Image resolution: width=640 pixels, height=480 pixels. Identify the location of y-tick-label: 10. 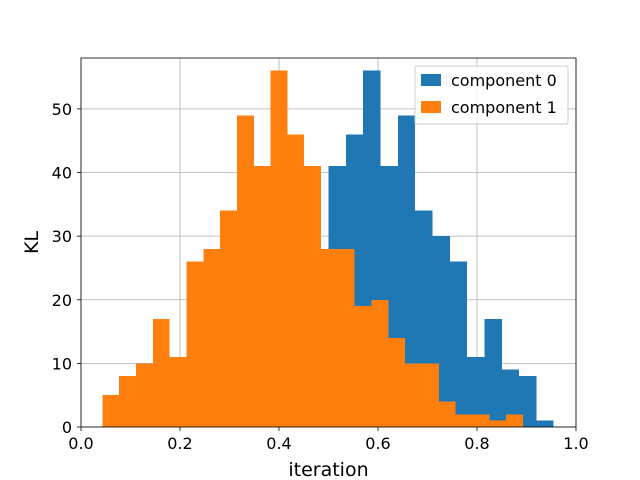
(62, 363).